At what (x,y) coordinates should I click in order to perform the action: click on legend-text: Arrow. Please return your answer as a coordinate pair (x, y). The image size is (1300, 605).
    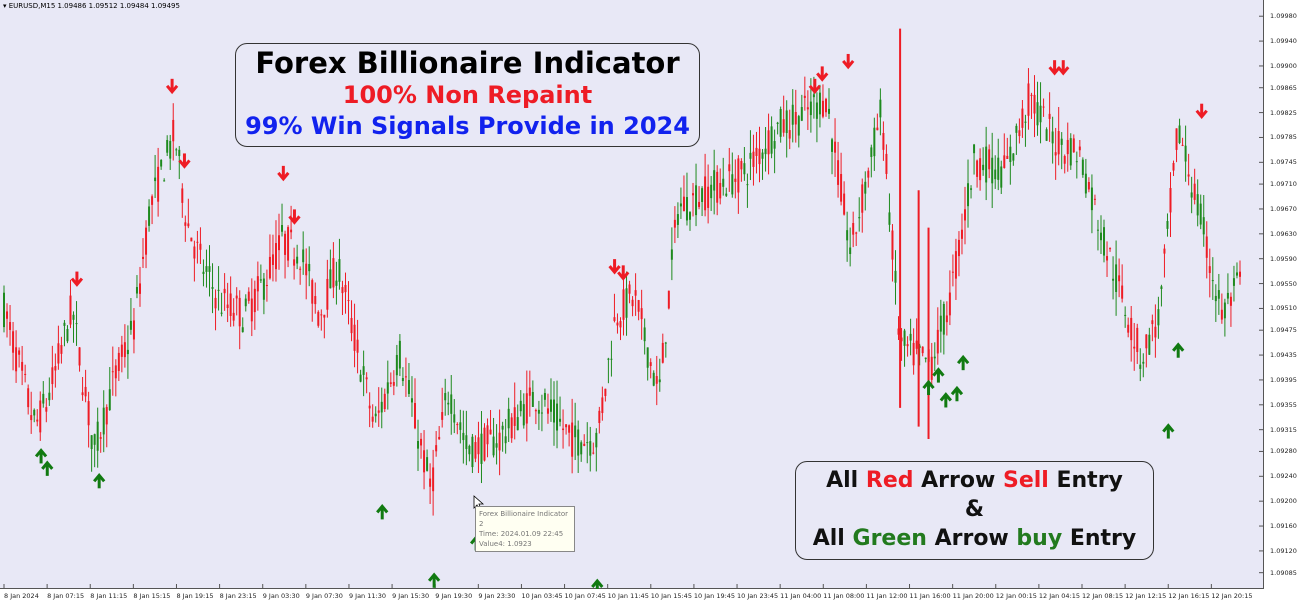
    Looking at the image, I should click on (971, 538).